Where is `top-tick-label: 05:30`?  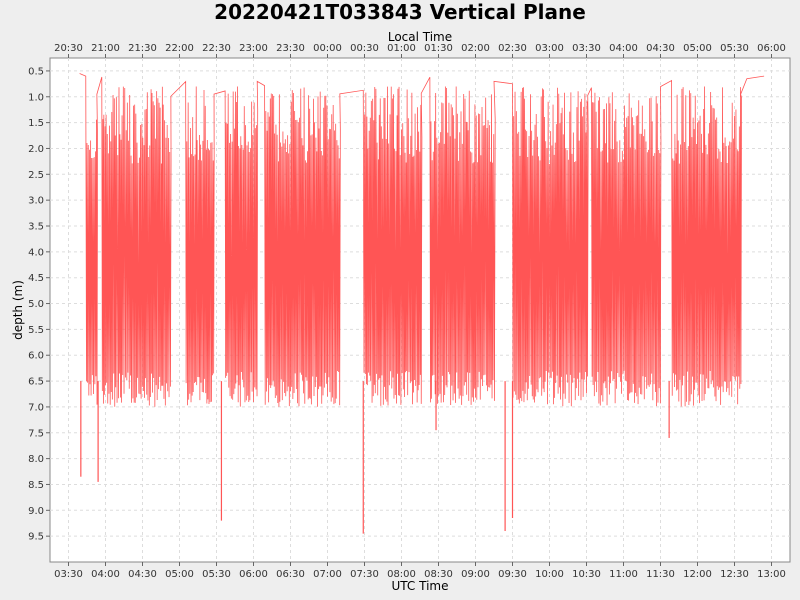
top-tick-label: 05:30 is located at coordinates (734, 48).